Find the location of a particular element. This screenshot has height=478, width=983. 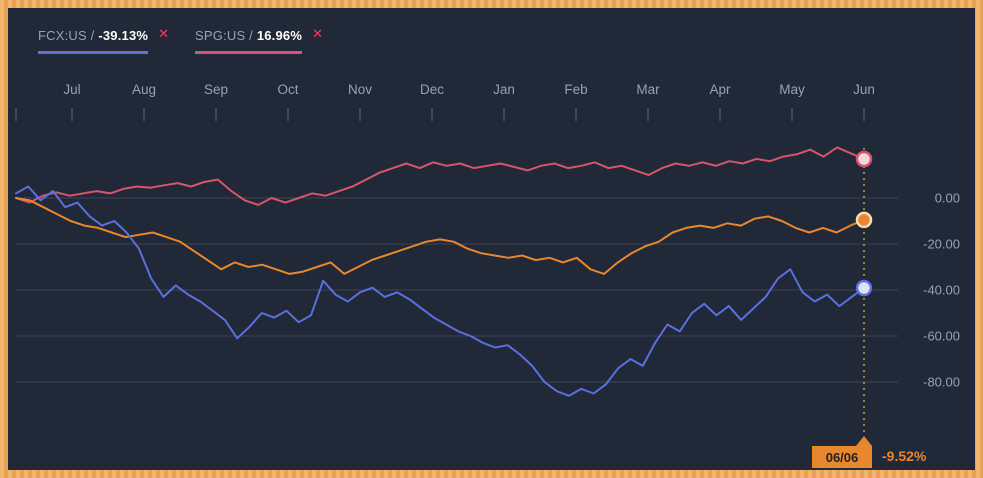

month-label: Sep is located at coordinates (216, 89).